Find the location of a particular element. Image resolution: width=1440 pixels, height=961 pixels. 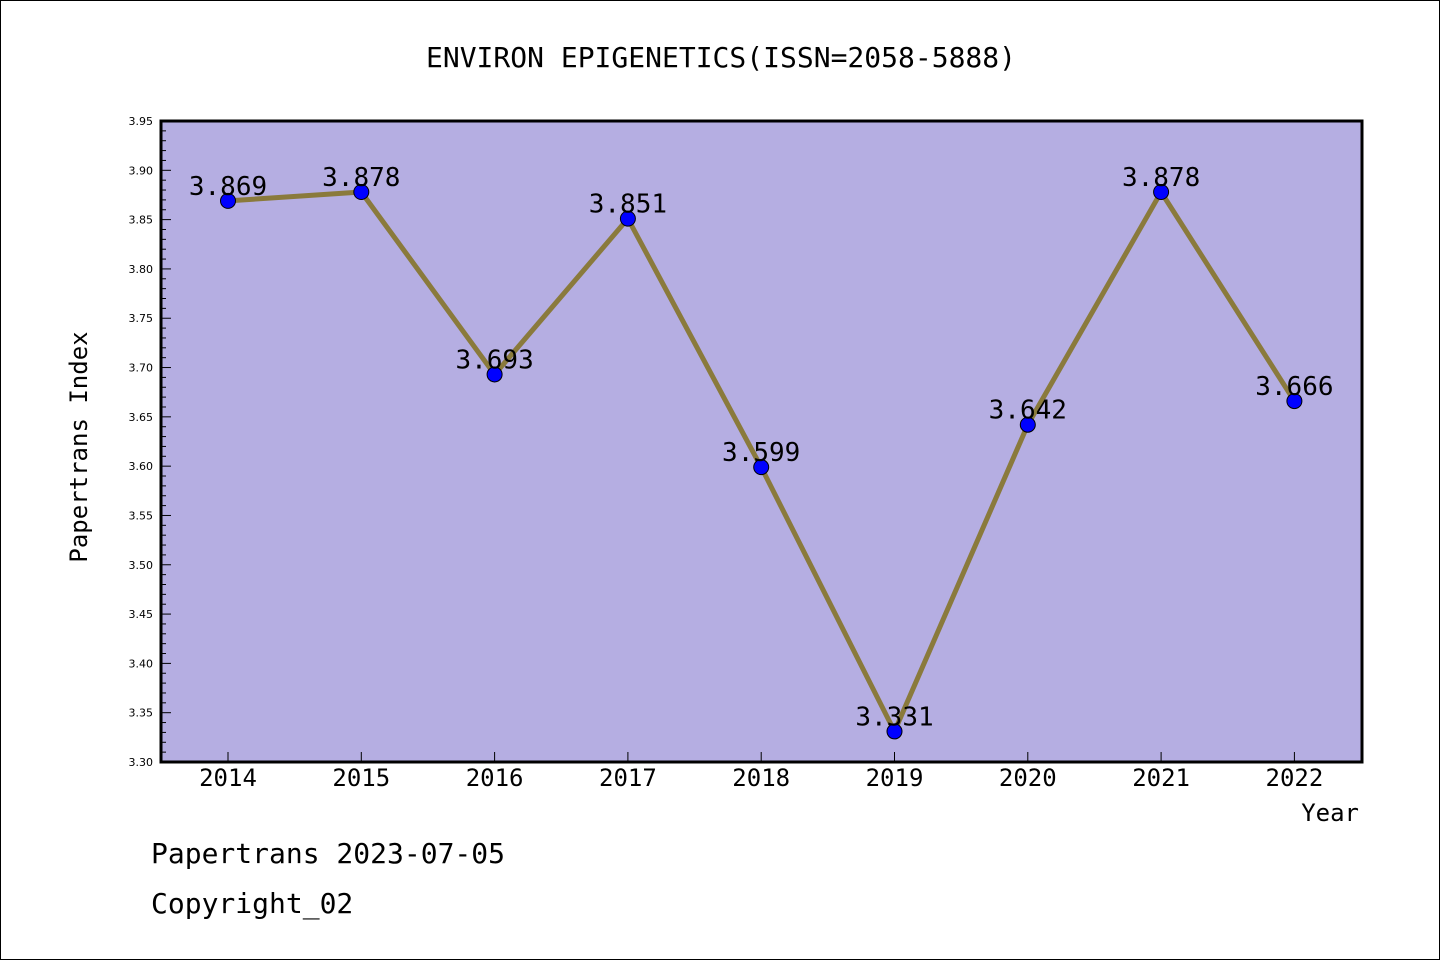

y-tick-label: 3.65 is located at coordinates (141, 417).